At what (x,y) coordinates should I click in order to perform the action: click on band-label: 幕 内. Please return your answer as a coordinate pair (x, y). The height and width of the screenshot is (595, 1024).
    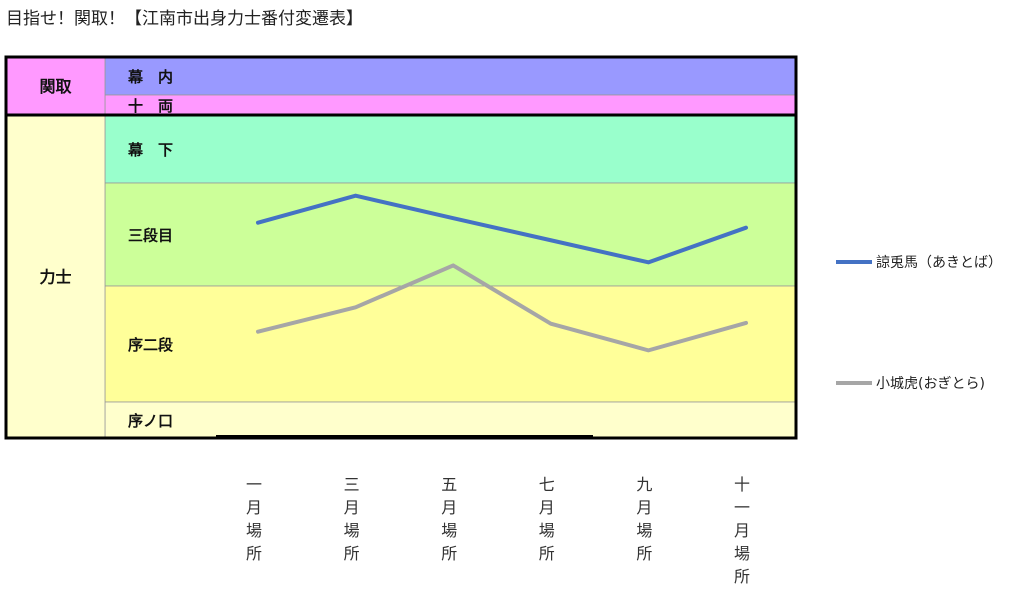
    Looking at the image, I should click on (150, 77).